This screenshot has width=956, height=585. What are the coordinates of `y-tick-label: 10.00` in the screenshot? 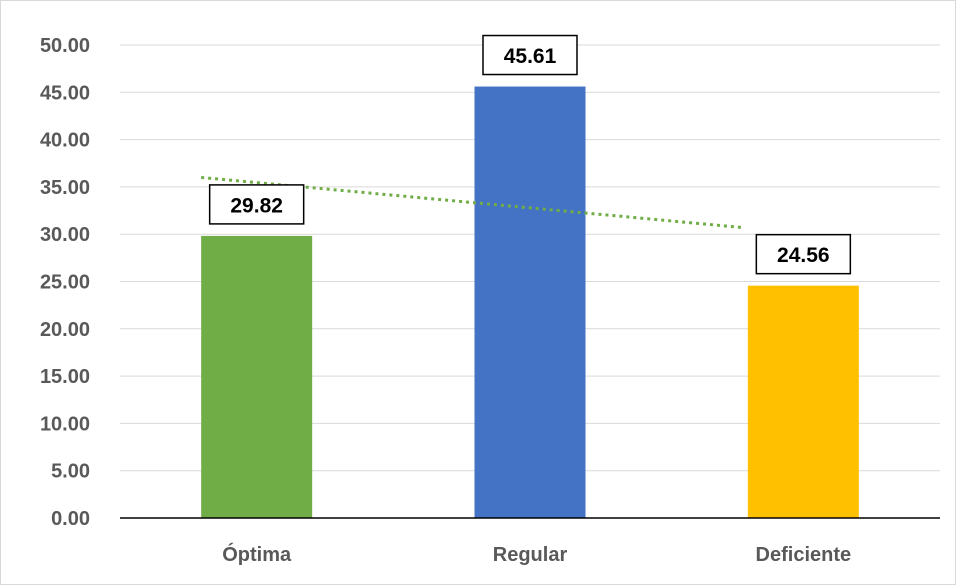 It's located at (65, 424).